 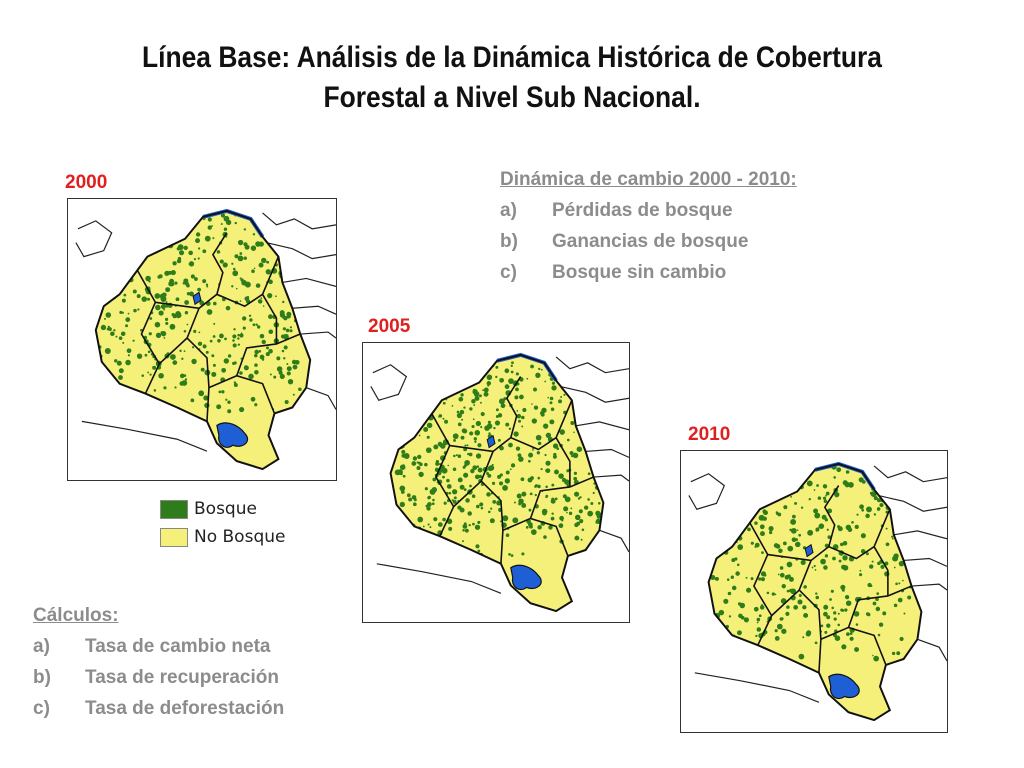 What do you see at coordinates (508, 210) in the screenshot?
I see `list-marker: a)` at bounding box center [508, 210].